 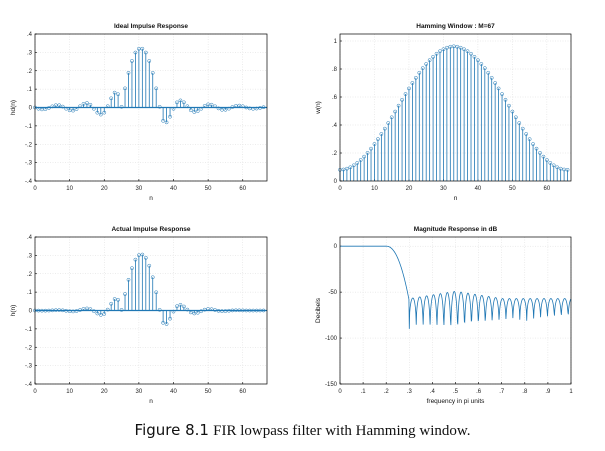 I want to click on y-tick-label: -.3, so click(x=29, y=164).